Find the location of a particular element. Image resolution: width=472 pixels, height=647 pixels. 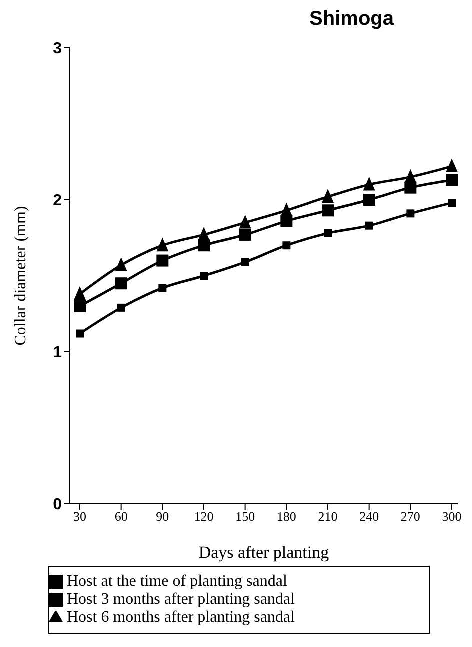

x-tick-label: 60 is located at coordinates (121, 516).